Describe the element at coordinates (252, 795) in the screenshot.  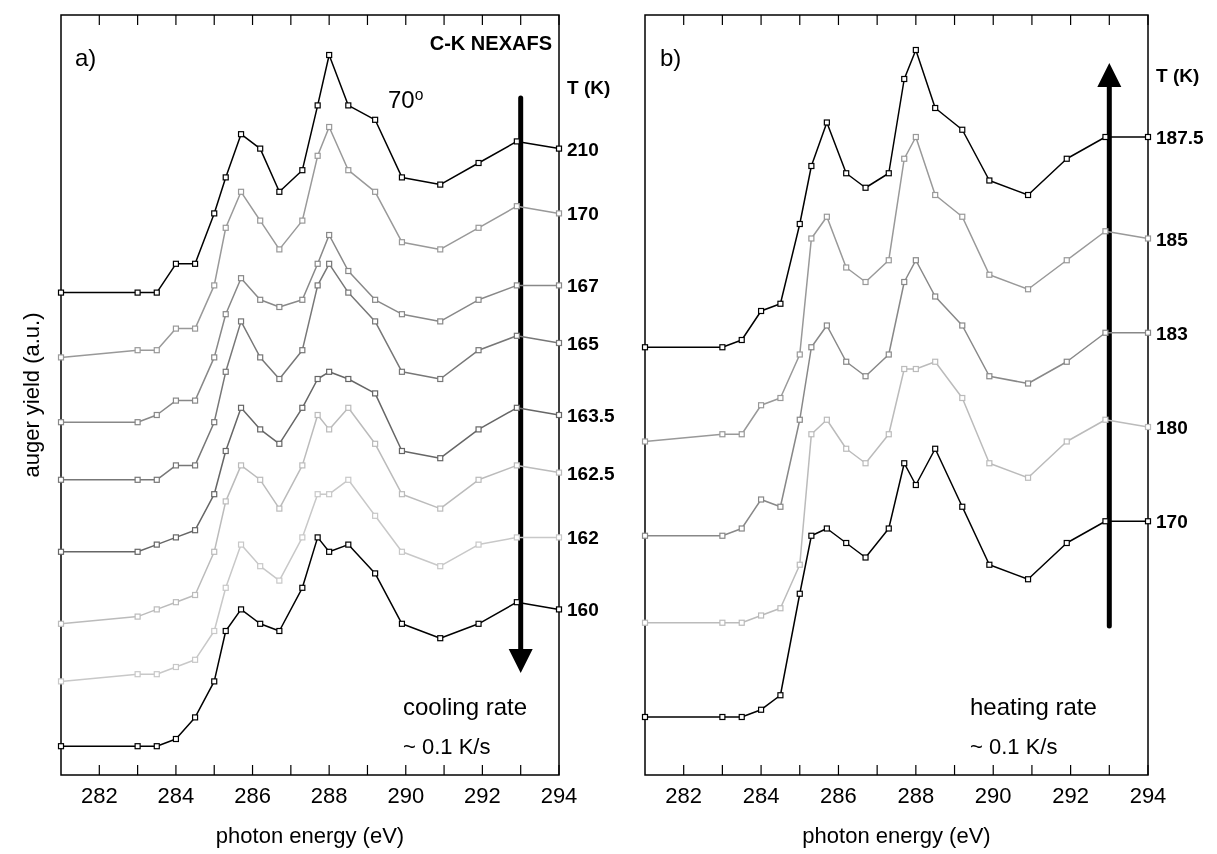
I see `x-tick-label: 286` at that location.